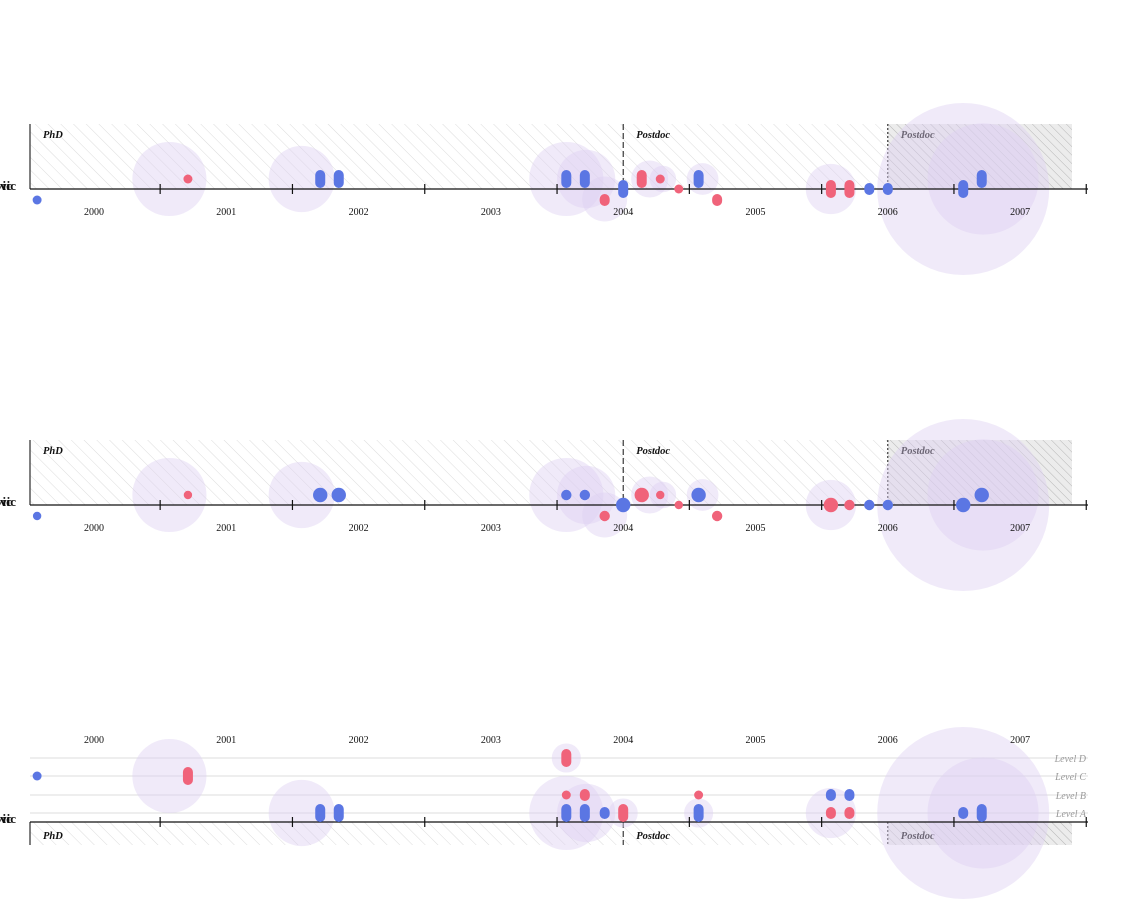  I want to click on level-label: Level D, so click(1070, 759).